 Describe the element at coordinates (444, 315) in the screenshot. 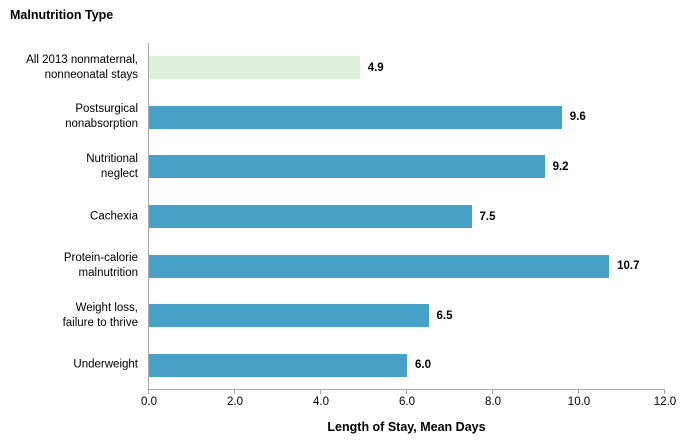

I see `bar-value-label: 6.5` at that location.